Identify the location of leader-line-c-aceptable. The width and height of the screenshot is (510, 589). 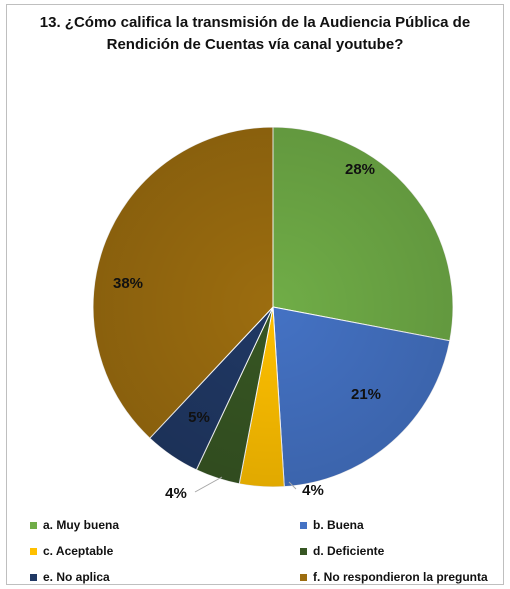
(292, 485).